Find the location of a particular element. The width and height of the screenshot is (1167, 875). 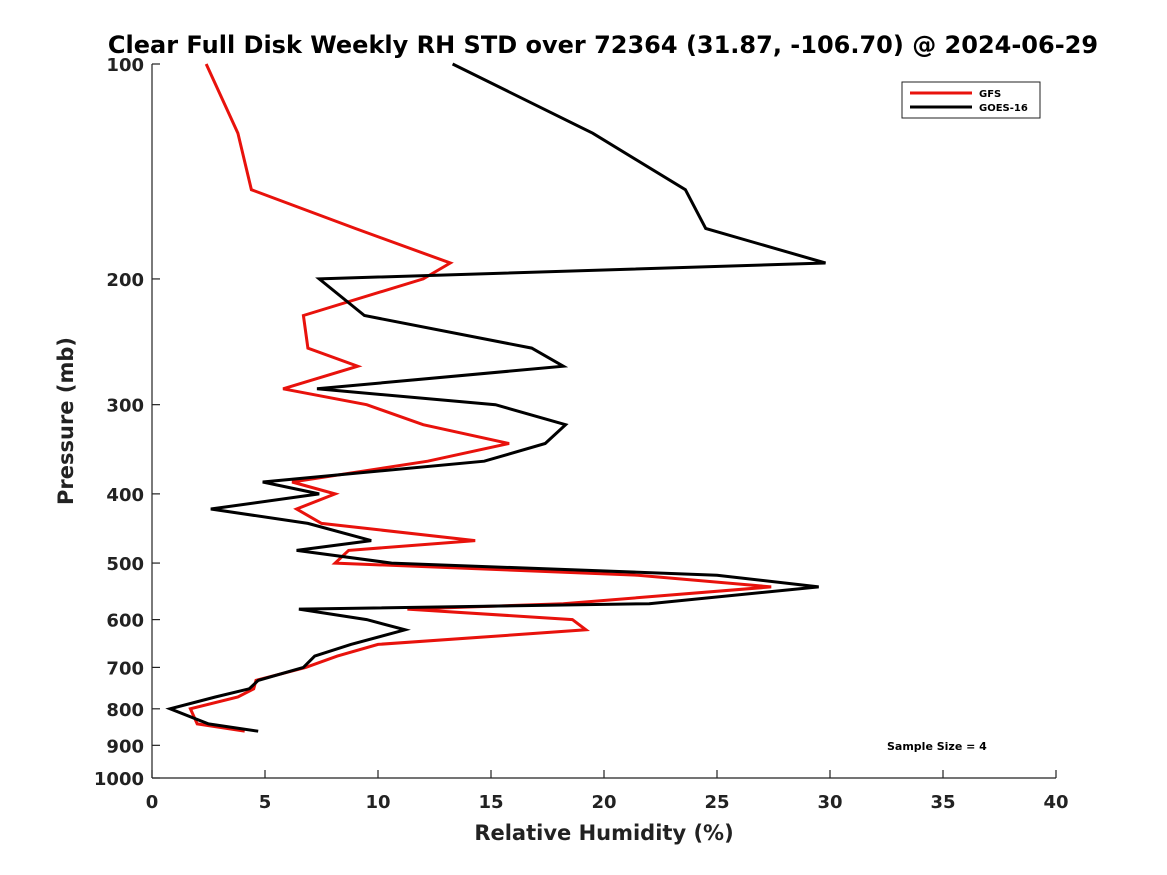

legend-entries: GFS GOES-16 is located at coordinates (969, 101).